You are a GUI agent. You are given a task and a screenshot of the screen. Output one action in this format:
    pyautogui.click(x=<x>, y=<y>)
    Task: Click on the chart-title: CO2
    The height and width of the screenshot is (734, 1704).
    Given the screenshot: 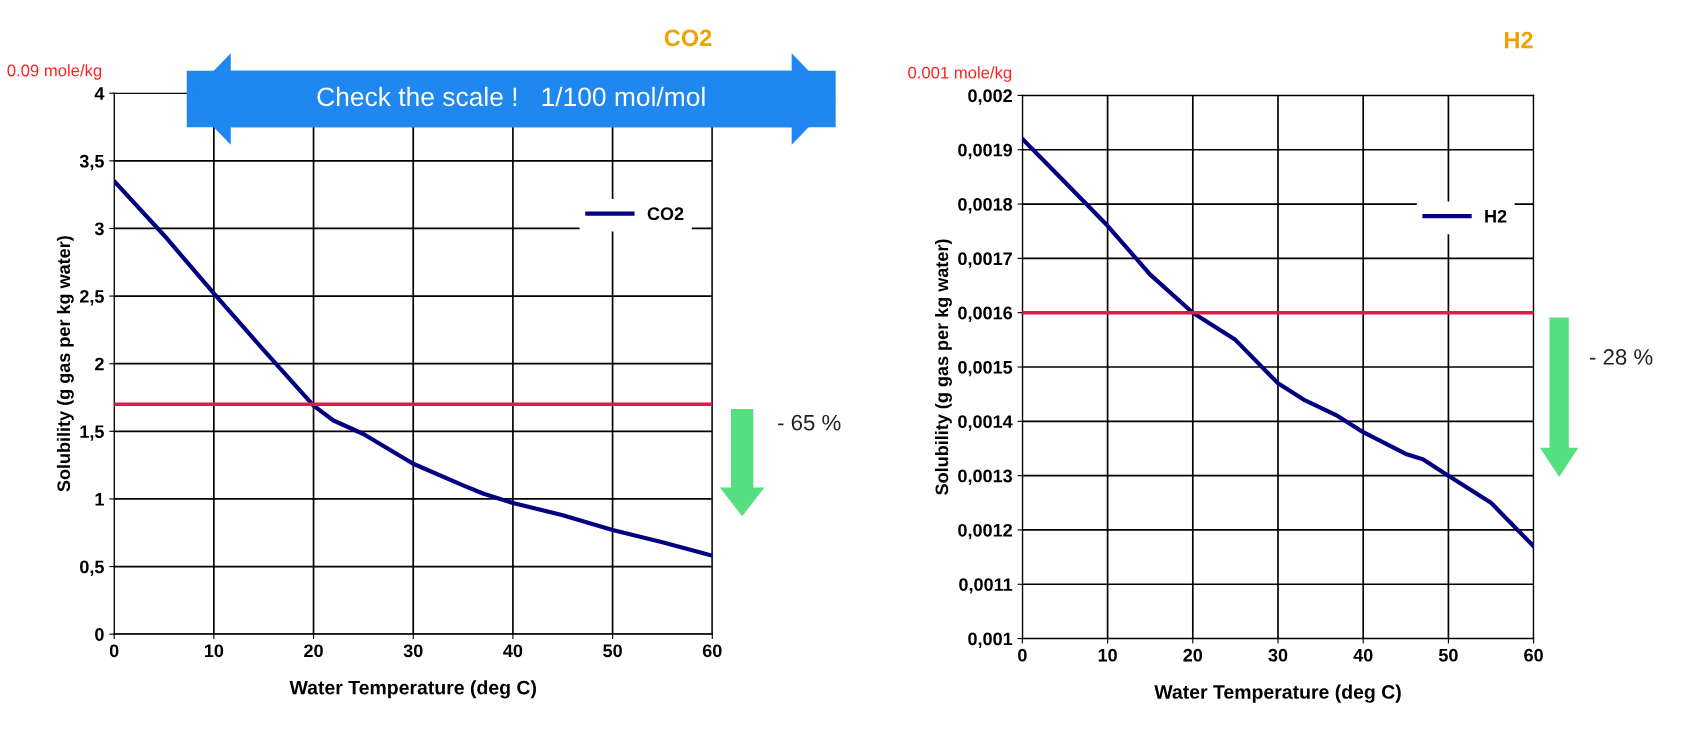 What is the action you would take?
    pyautogui.click(x=688, y=38)
    